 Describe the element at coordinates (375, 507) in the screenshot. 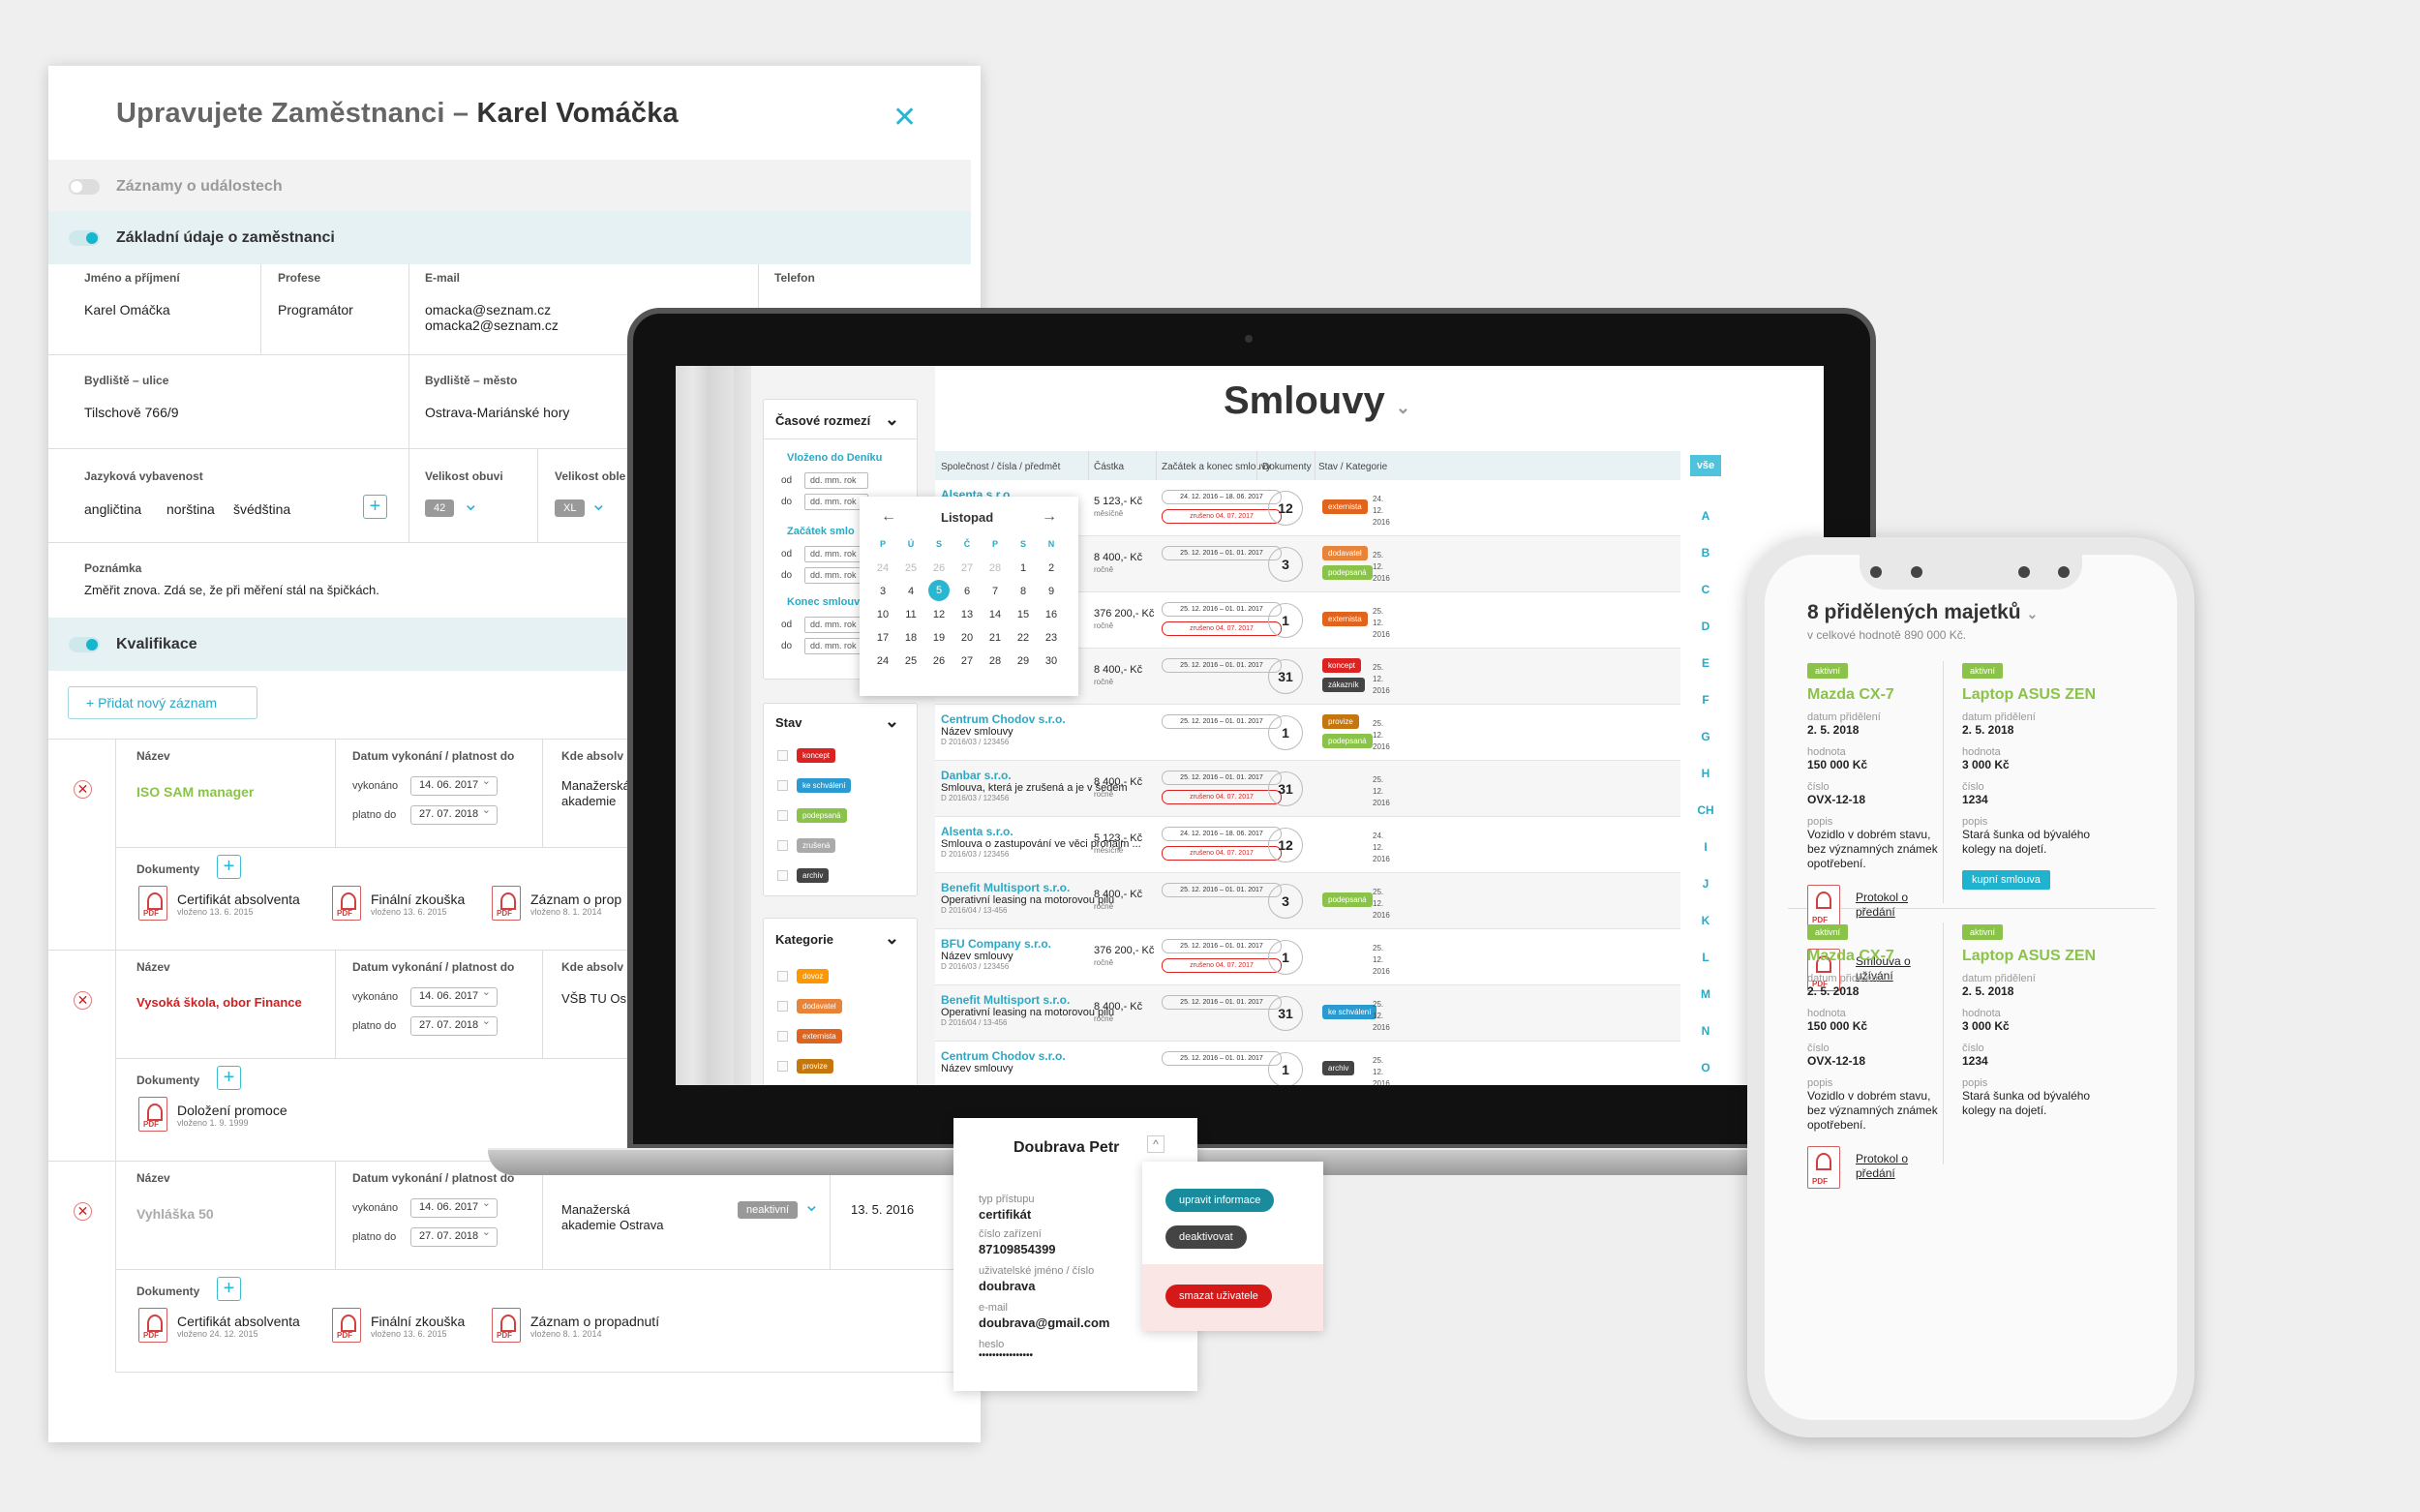

I see `add-language-button: +` at that location.